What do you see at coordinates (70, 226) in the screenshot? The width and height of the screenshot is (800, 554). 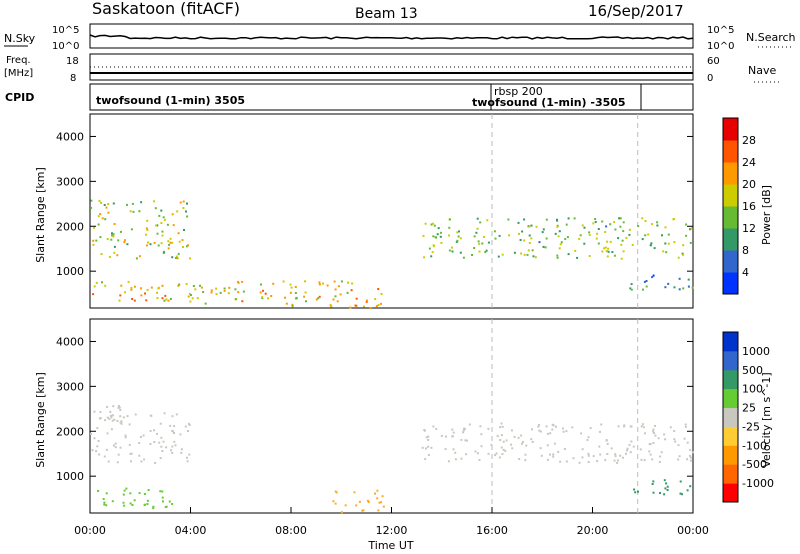 I see `ytick-label: 2000` at bounding box center [70, 226].